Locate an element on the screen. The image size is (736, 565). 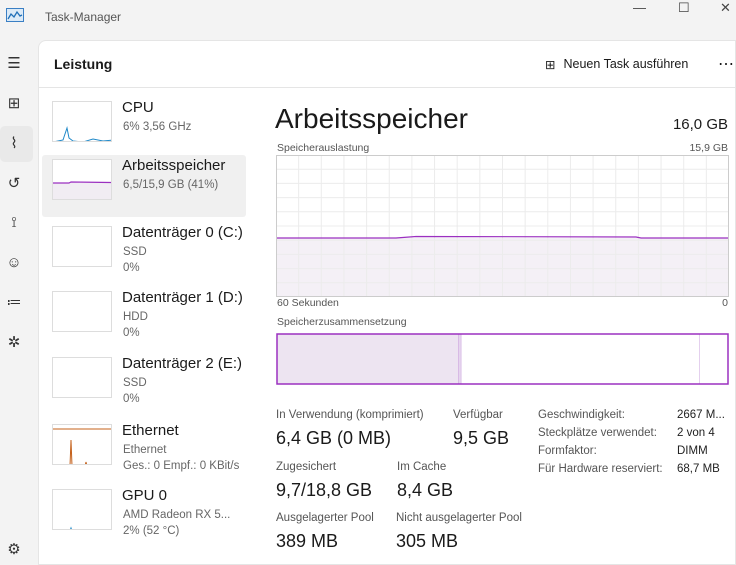
stat-label: In Verwendung (komprimiert) is located at coordinates (350, 415).